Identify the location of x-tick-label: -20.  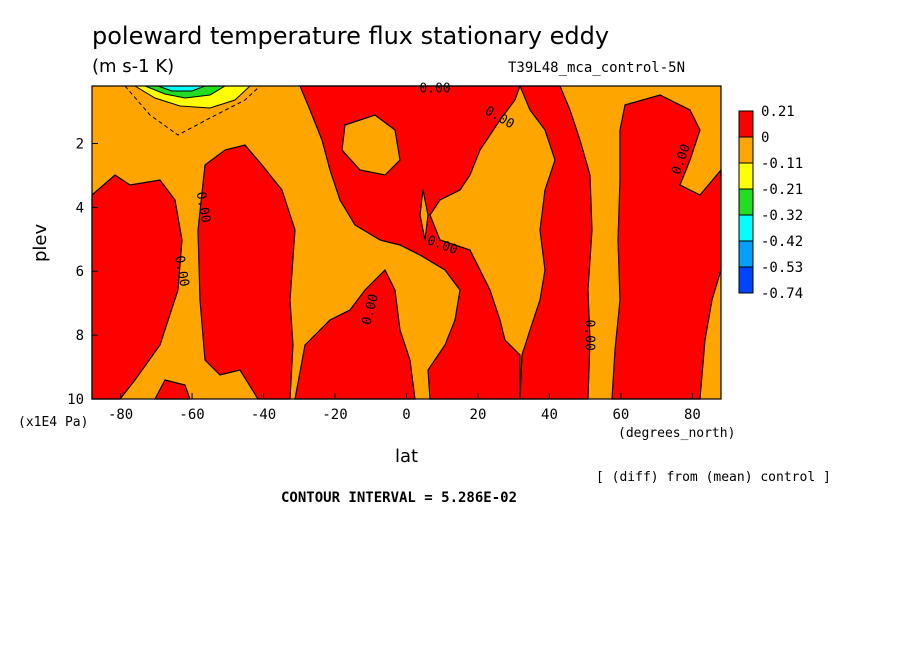
(334, 415).